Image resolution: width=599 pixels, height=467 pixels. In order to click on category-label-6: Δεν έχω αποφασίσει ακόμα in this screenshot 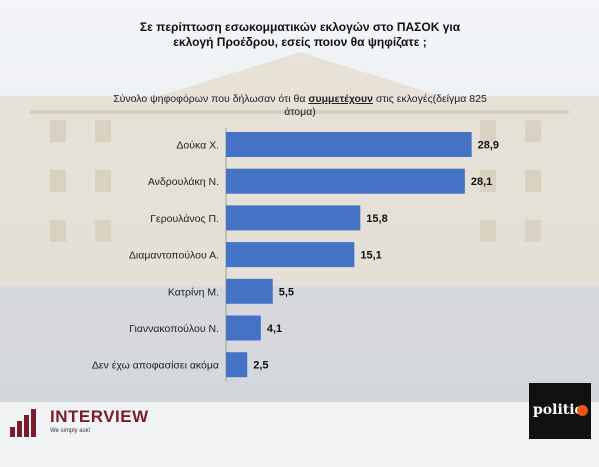, I will do `click(155, 366)`.